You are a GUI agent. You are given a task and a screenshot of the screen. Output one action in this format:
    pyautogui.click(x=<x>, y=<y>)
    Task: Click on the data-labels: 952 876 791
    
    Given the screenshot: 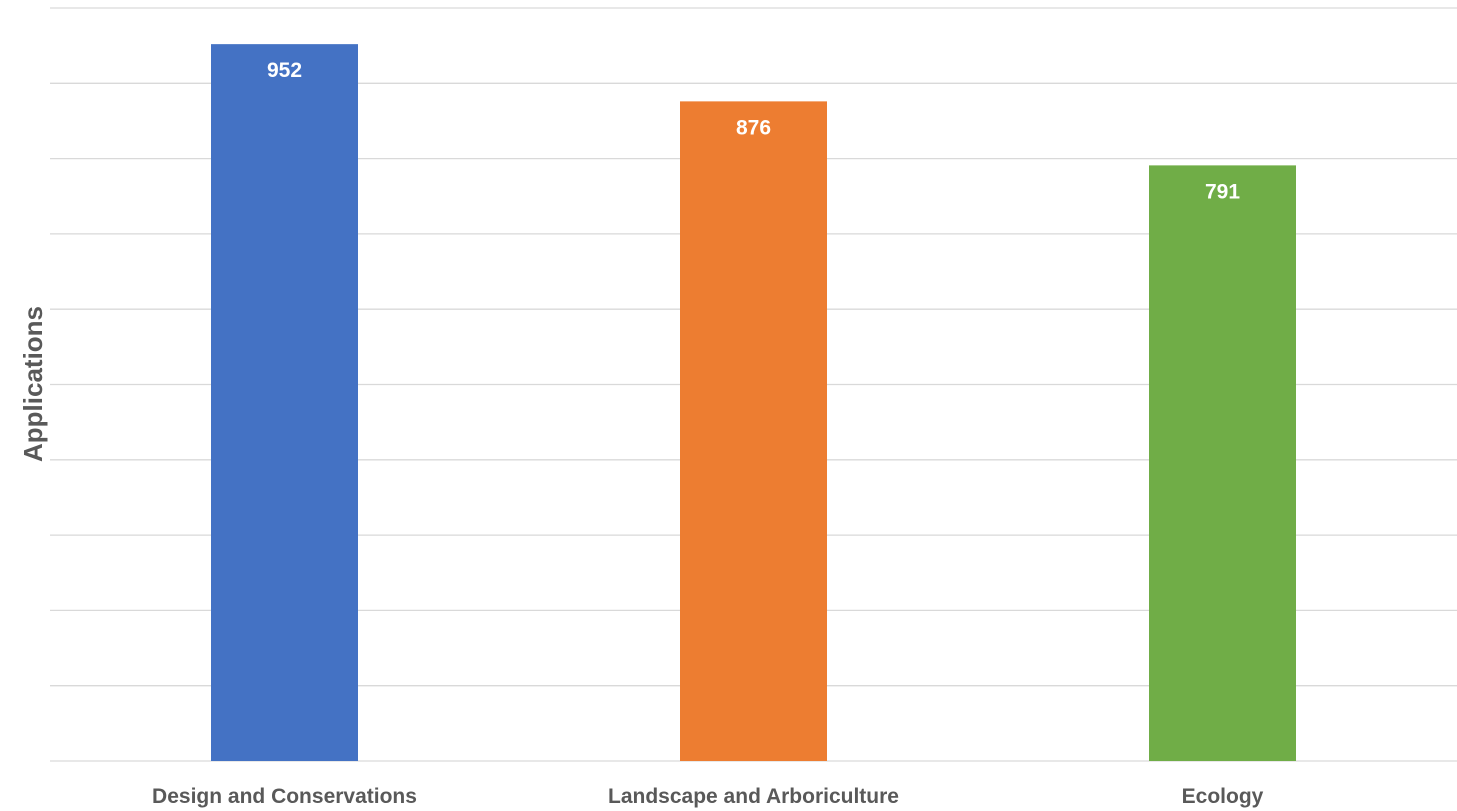 What is the action you would take?
    pyautogui.click(x=753, y=131)
    